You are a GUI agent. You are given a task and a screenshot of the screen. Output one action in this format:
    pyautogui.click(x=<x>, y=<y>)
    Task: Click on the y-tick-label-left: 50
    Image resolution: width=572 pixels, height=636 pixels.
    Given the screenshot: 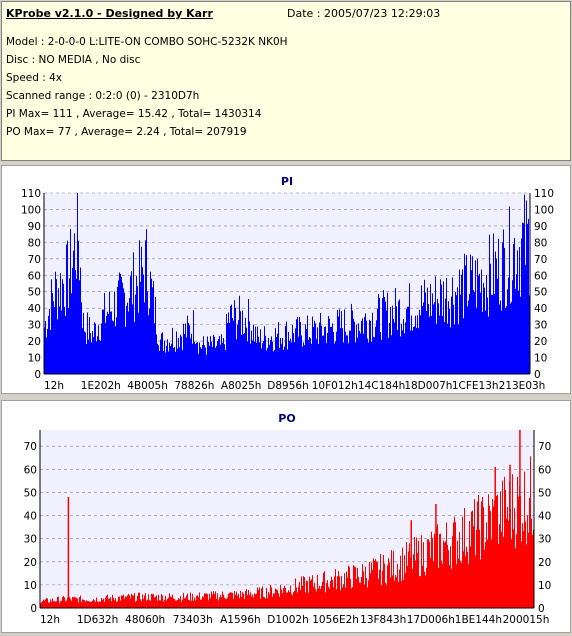 What is the action you would take?
    pyautogui.click(x=30, y=493)
    